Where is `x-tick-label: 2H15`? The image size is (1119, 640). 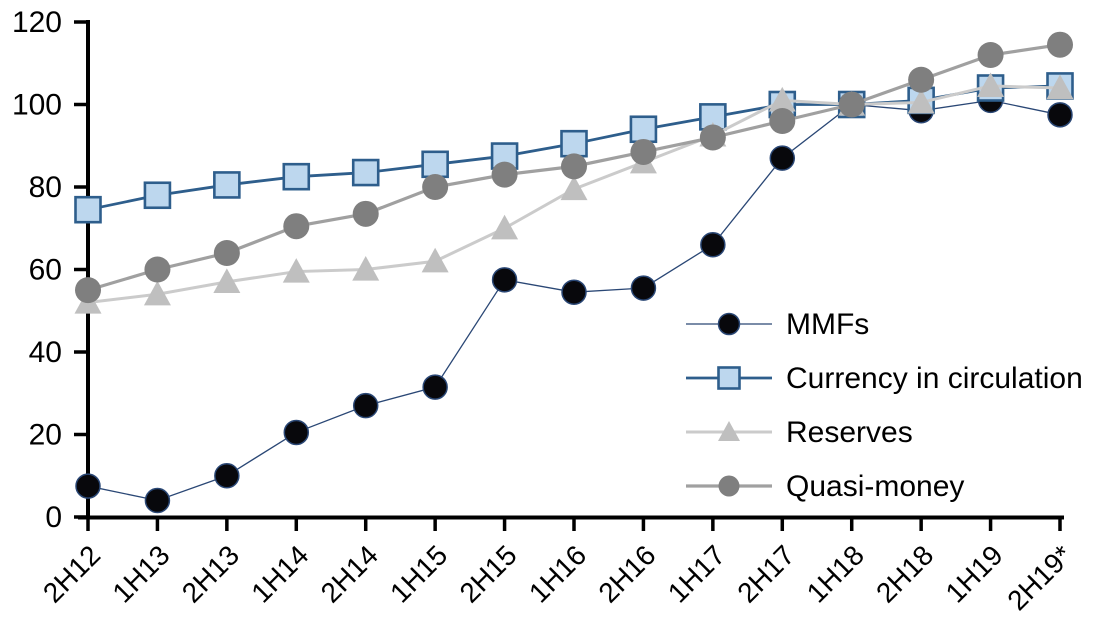
x-tick-label: 2H15 is located at coordinates (488, 573).